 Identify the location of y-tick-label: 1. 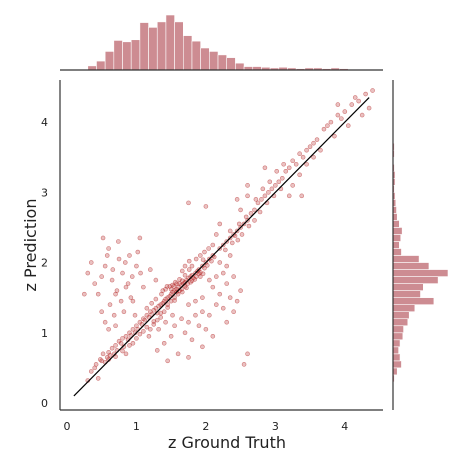
(44, 333).